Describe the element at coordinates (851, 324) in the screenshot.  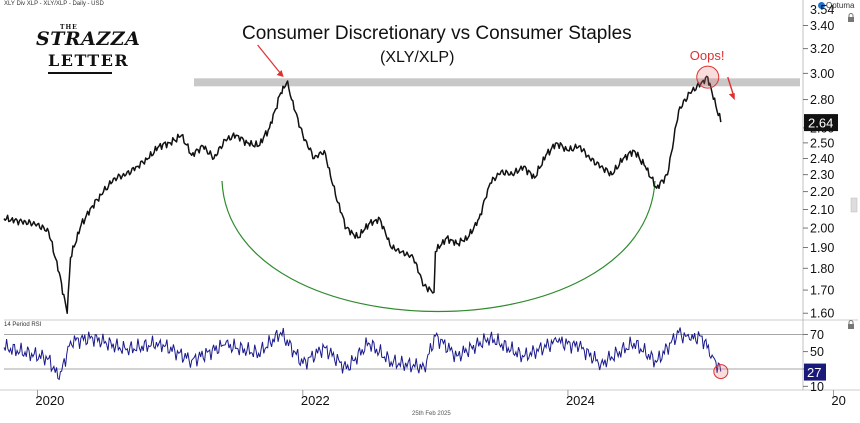
I see `rsi-lock-icon` at that location.